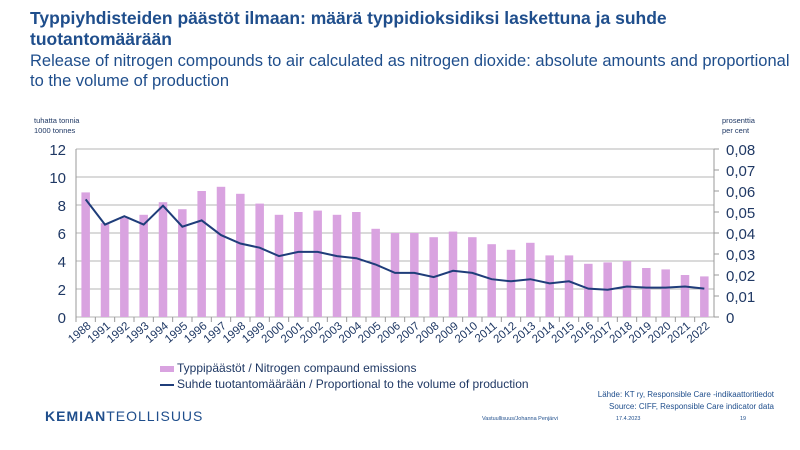 The image size is (800, 450). Describe the element at coordinates (628, 419) in the screenshot. I see `footer-date: 17.4.2023` at that location.